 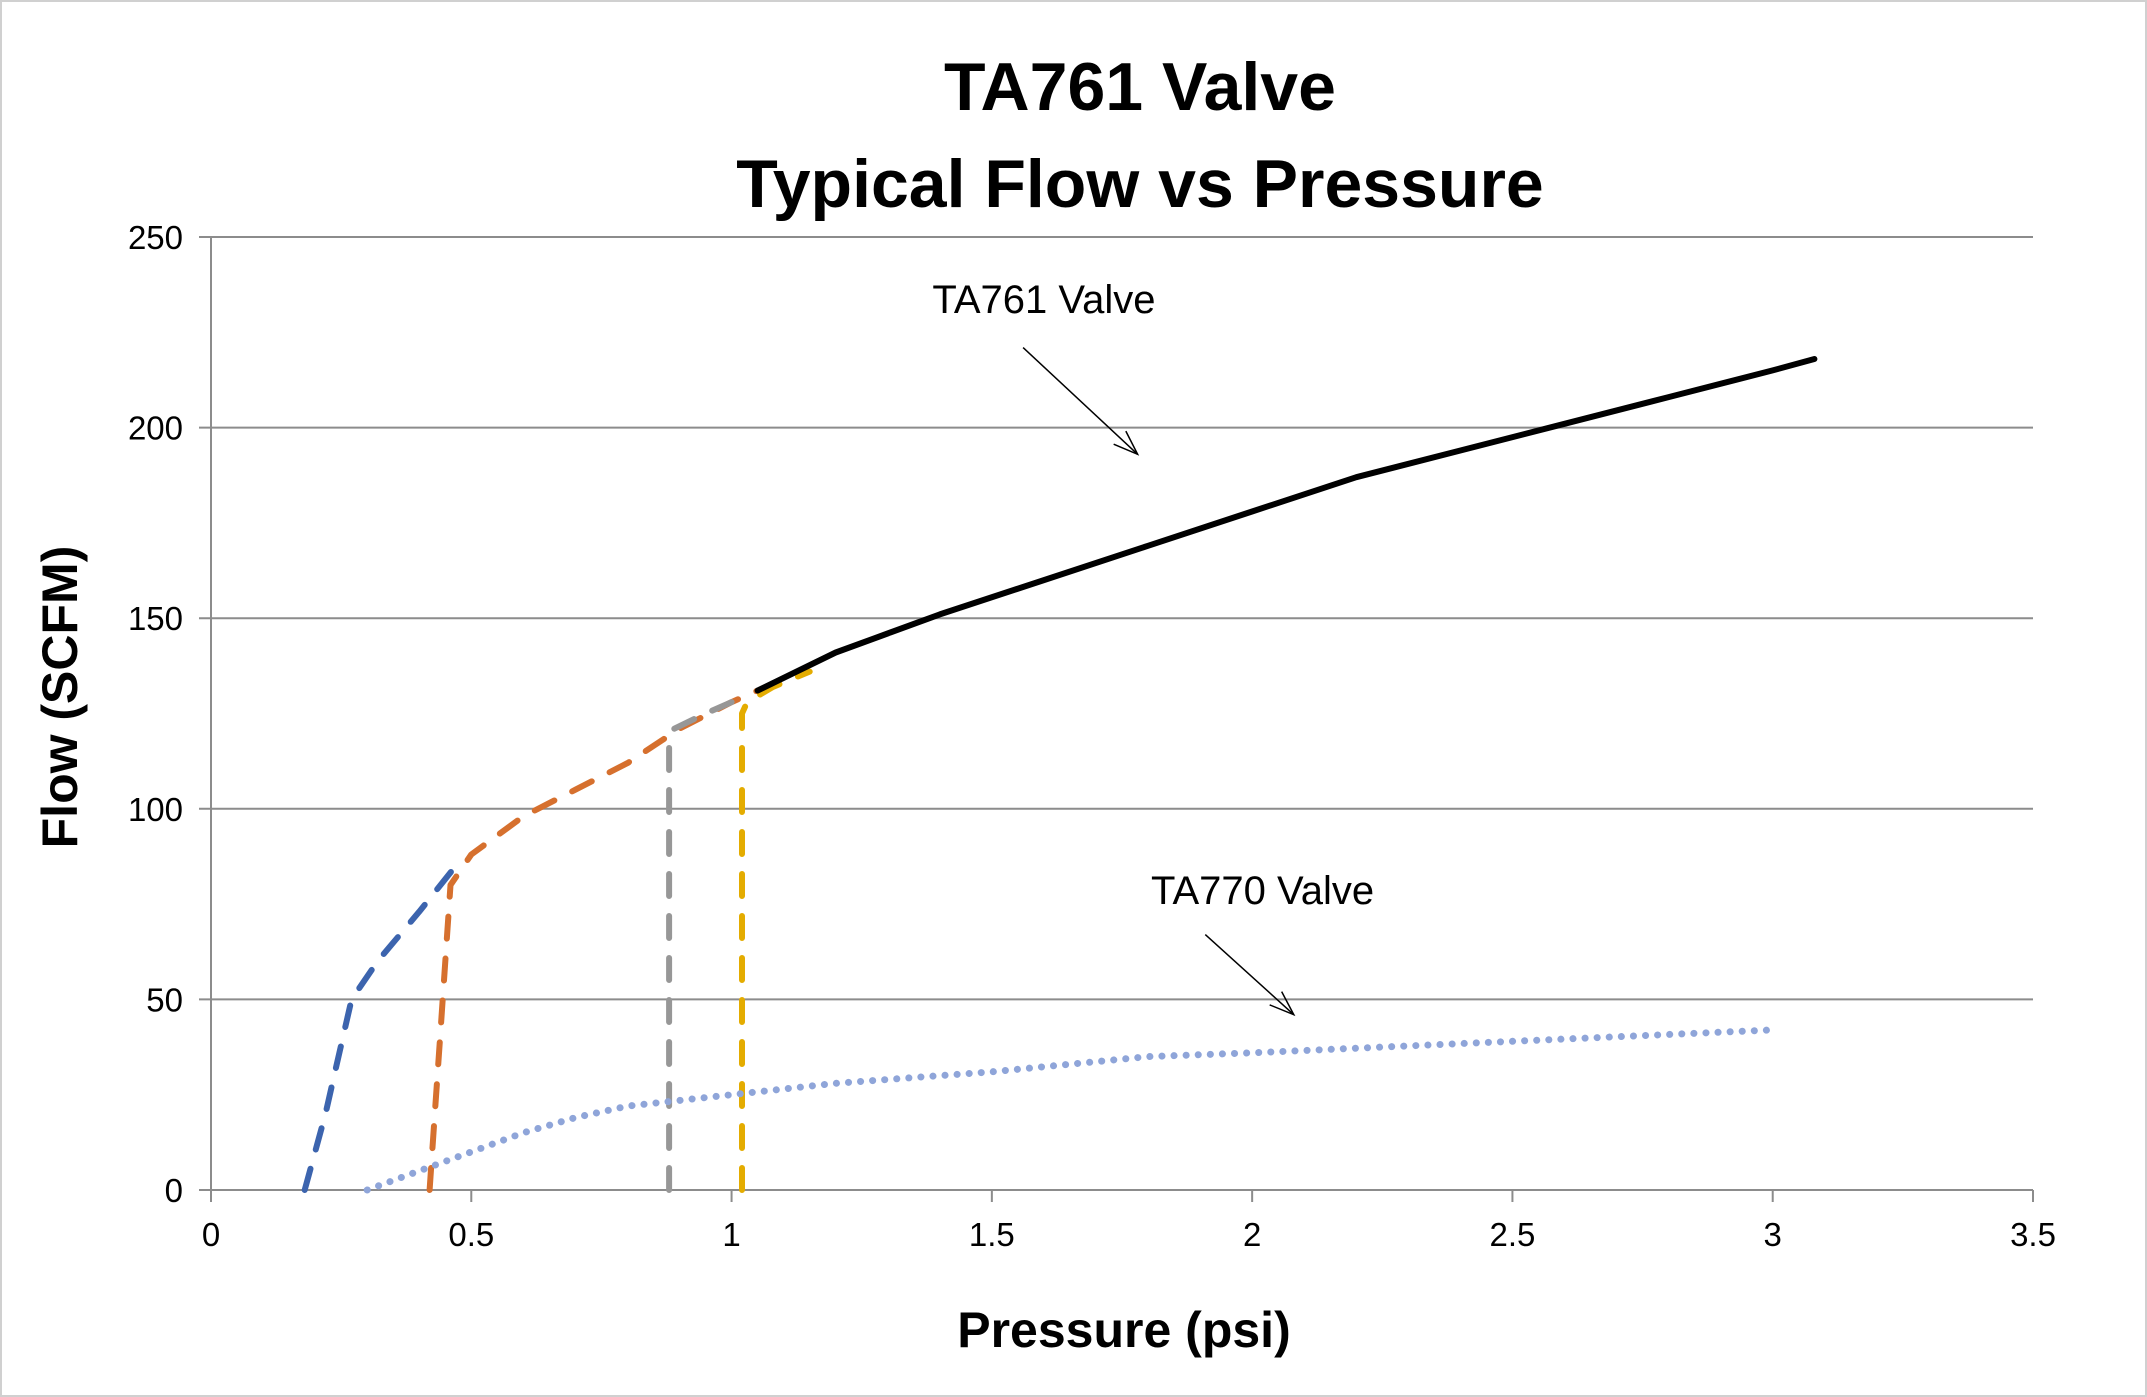 What do you see at coordinates (155, 809) in the screenshot?
I see `y-tick-label: 100` at bounding box center [155, 809].